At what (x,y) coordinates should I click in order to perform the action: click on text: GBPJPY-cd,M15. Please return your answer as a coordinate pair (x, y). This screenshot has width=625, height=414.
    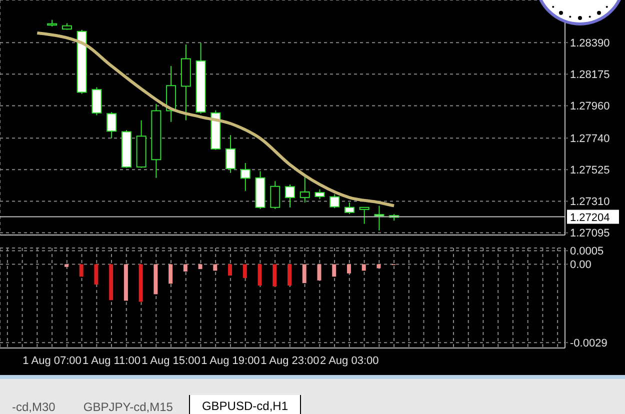
    Looking at the image, I should click on (128, 406).